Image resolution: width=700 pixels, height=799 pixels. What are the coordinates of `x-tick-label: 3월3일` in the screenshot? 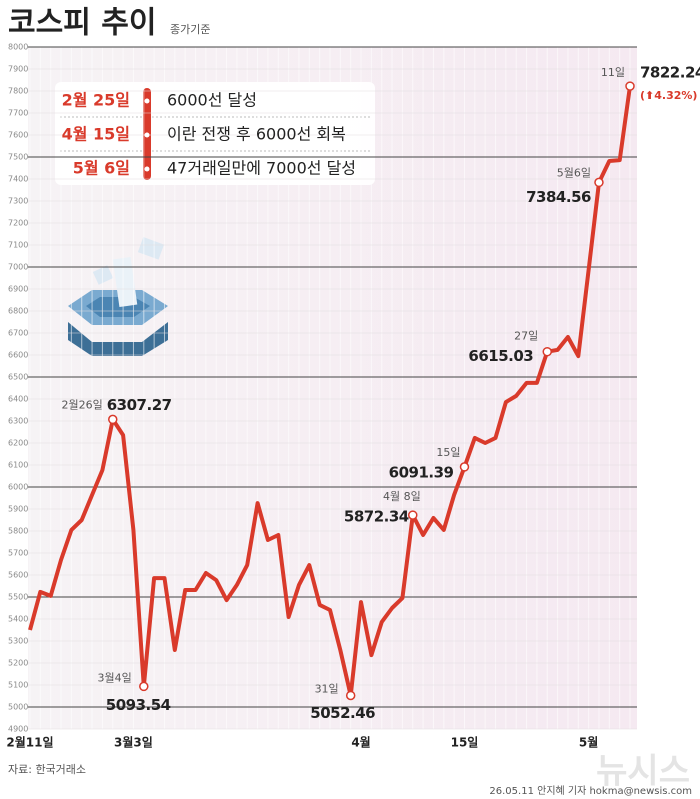 It's located at (133, 742).